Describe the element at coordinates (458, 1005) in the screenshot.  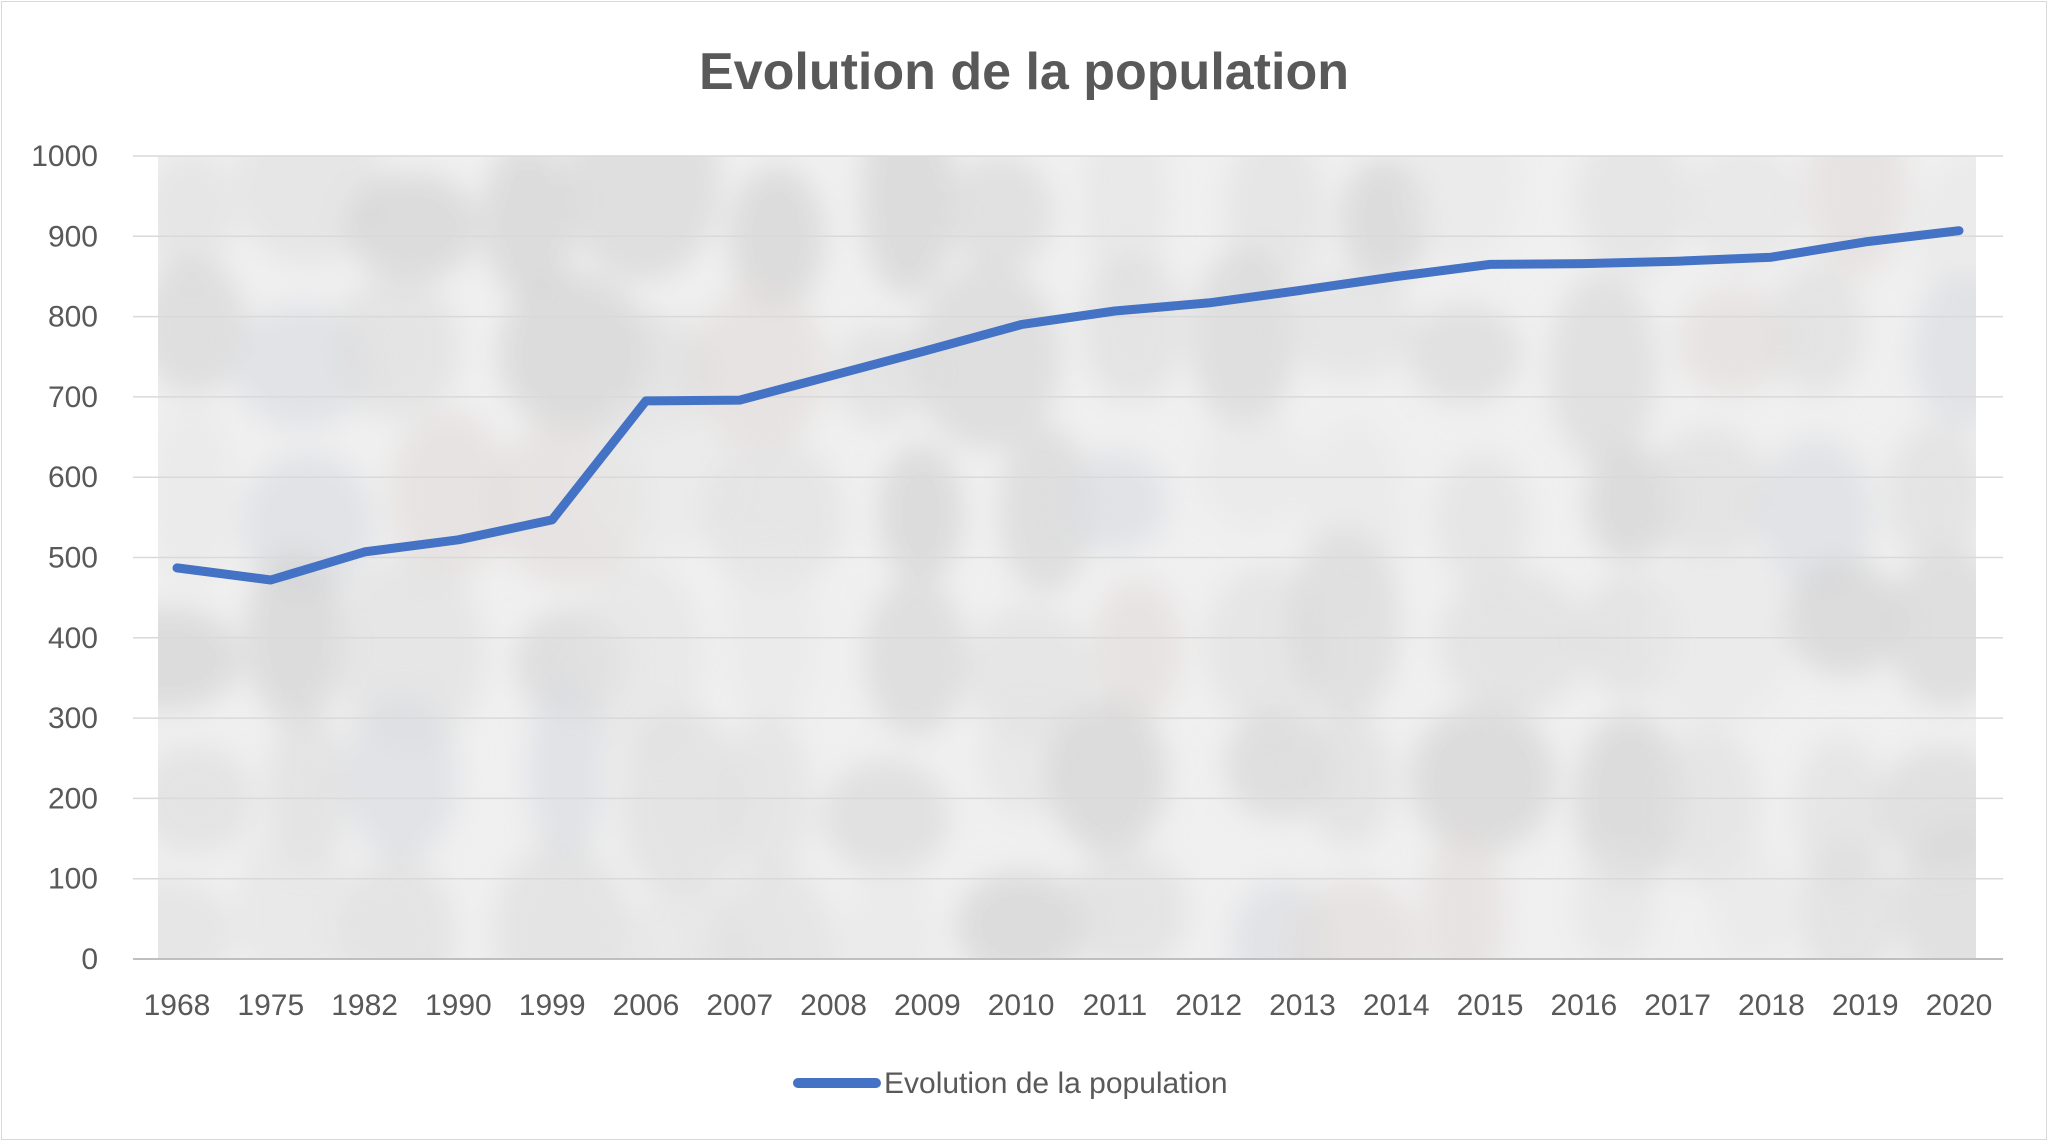
I see `x-tick-label: 1990` at that location.